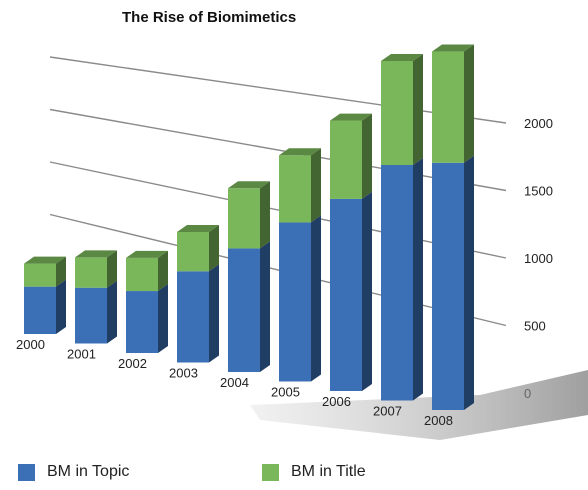 This screenshot has width=588, height=490. I want to click on legend-label-topic: BM in Topic, so click(88, 471).